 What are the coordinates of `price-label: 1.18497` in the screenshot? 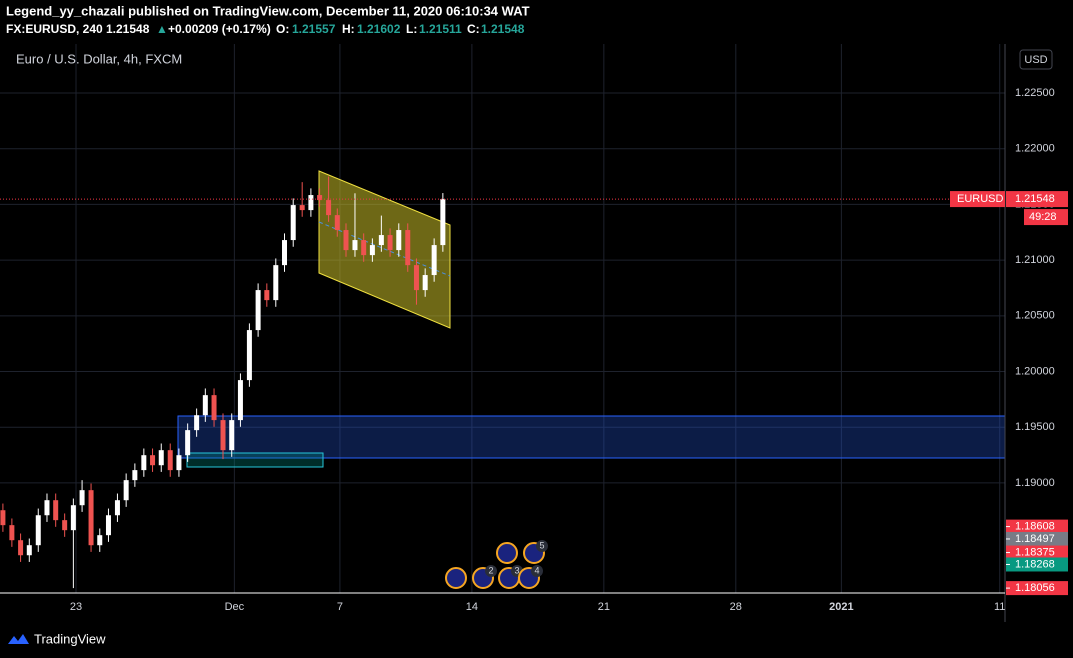 It's located at (1035, 539).